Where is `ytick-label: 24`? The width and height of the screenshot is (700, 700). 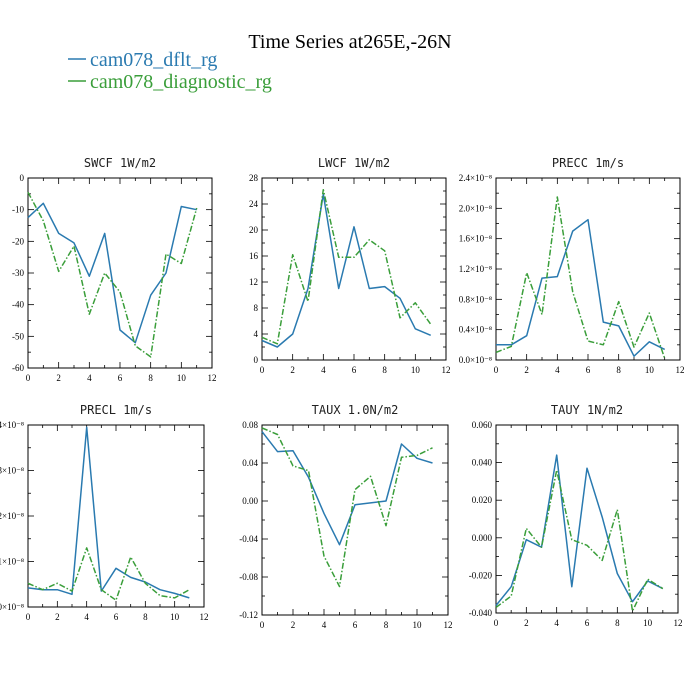 ytick-label: 24 is located at coordinates (254, 204).